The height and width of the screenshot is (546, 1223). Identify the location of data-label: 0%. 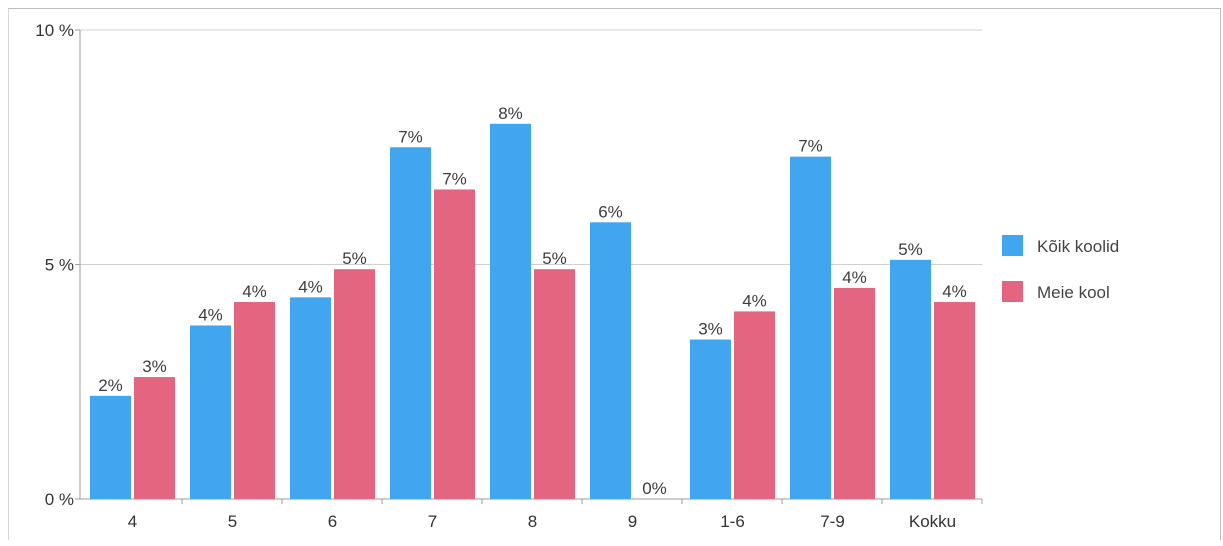
(654, 488).